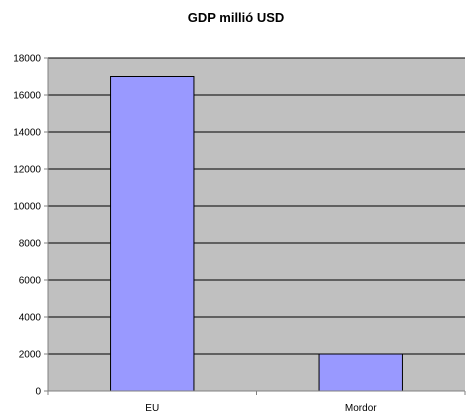 This screenshot has height=415, width=472. I want to click on y-tick-label: 8000, so click(30, 244).